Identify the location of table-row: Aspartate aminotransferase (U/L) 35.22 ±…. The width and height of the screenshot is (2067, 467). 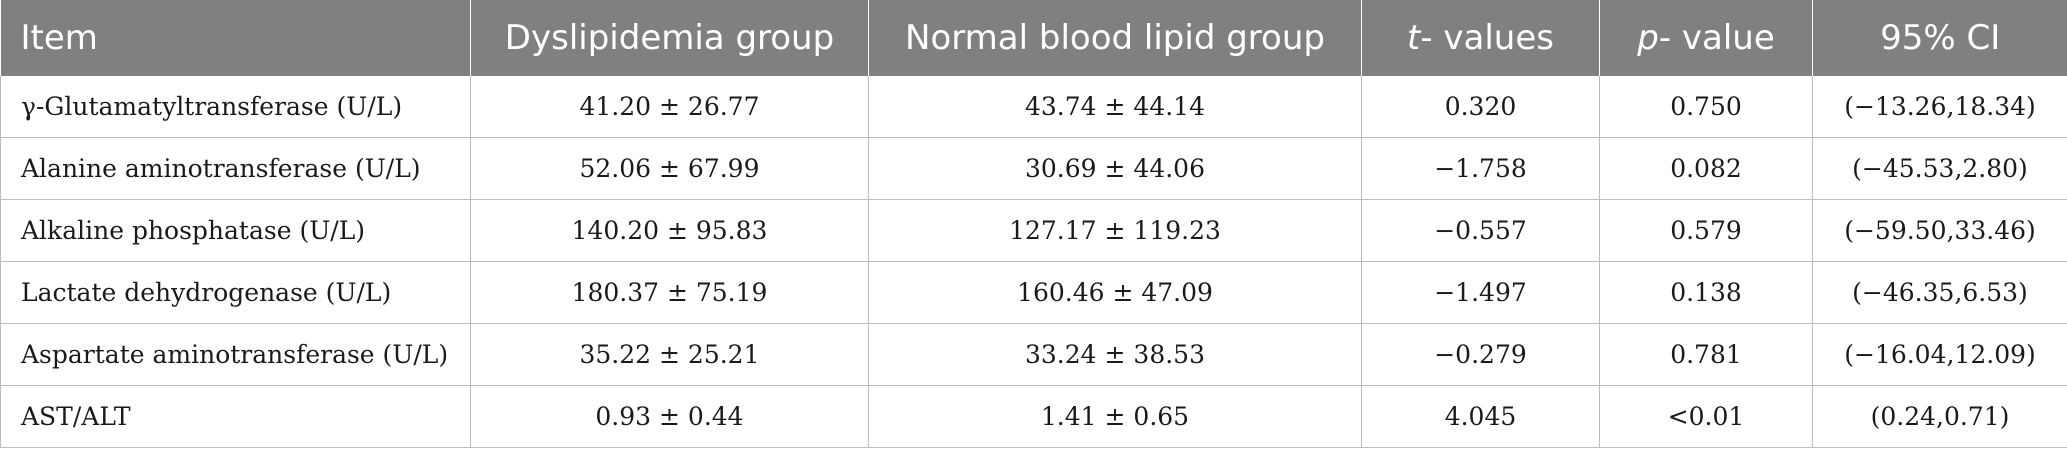
(1033, 354).